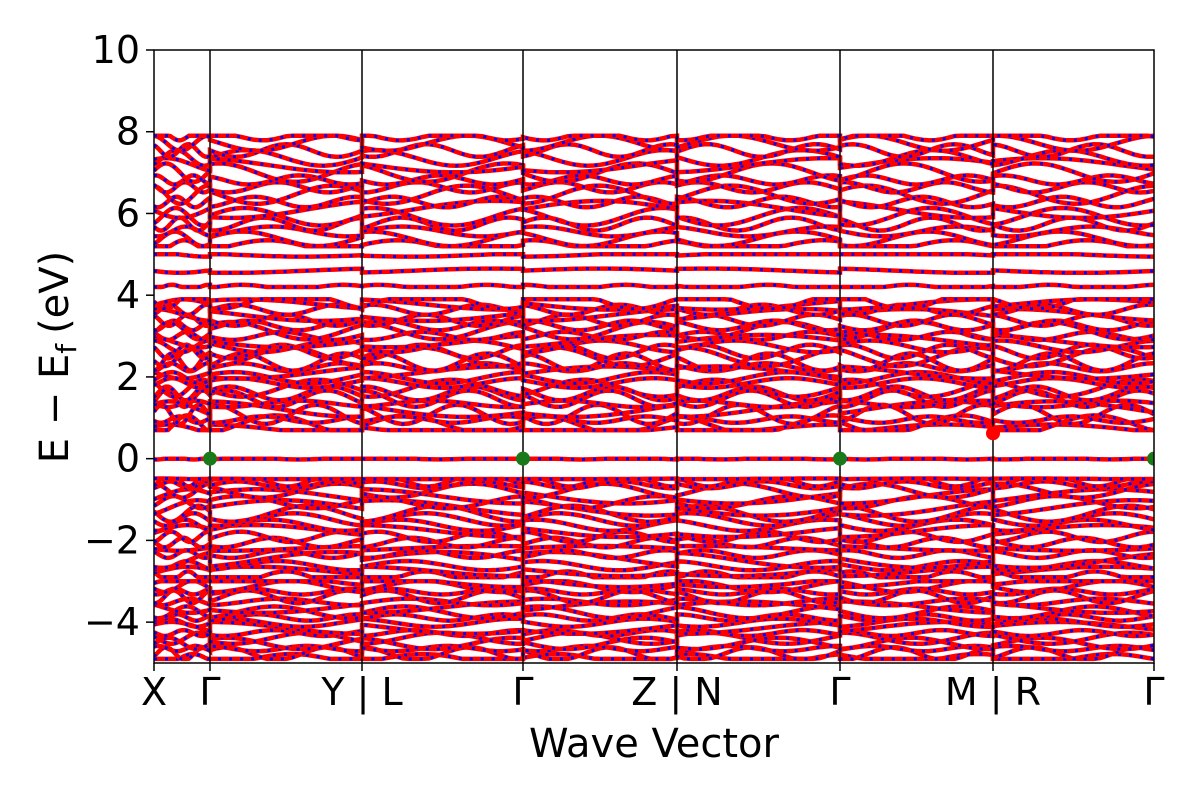 This screenshot has width=1200, height=800. I want to click on y-axis-title-main: E − E, so click(55, 409).